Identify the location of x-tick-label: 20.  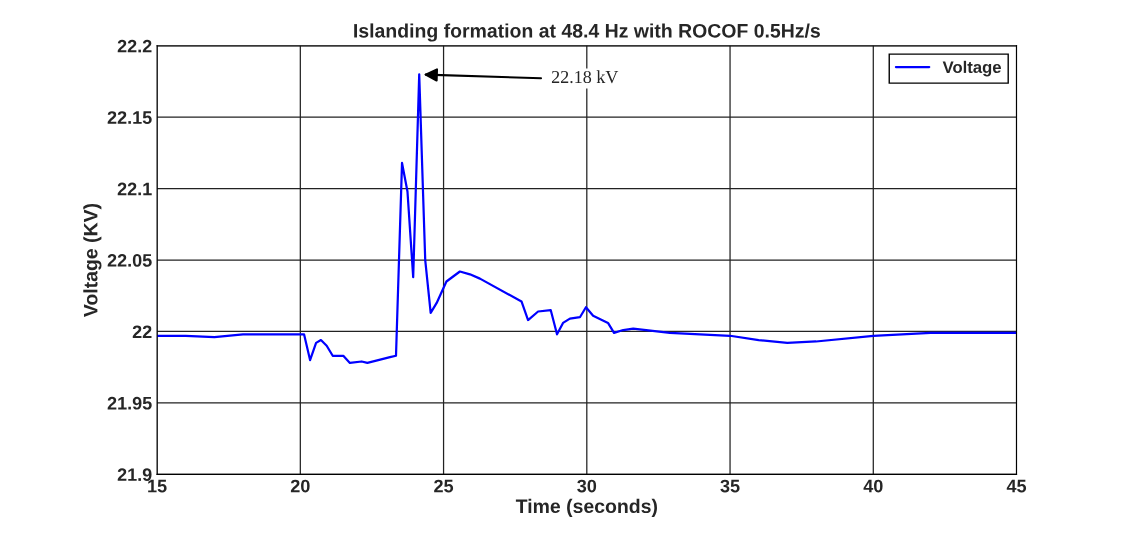
(300, 486).